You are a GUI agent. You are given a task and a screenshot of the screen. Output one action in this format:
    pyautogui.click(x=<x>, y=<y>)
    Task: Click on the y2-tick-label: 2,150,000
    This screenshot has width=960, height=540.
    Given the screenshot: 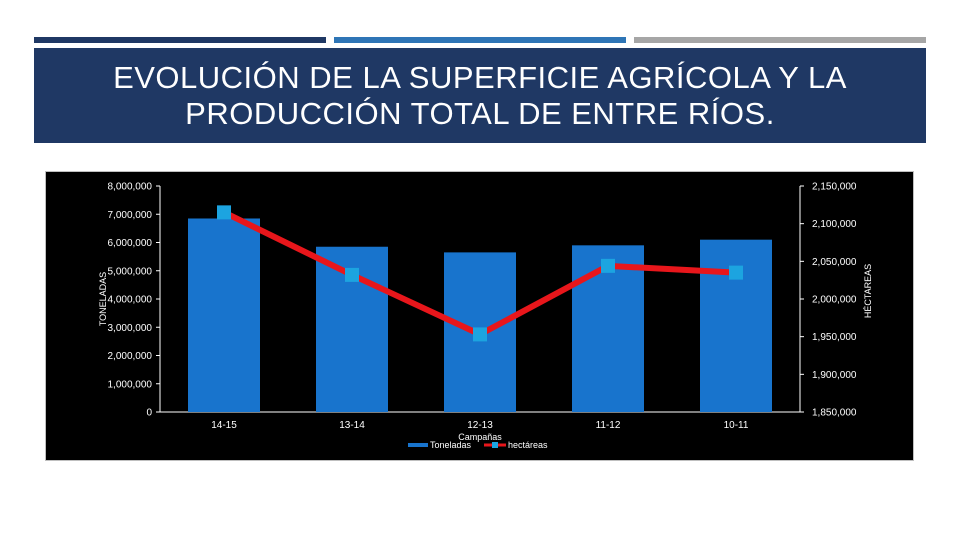 What is the action you would take?
    pyautogui.click(x=834, y=187)
    